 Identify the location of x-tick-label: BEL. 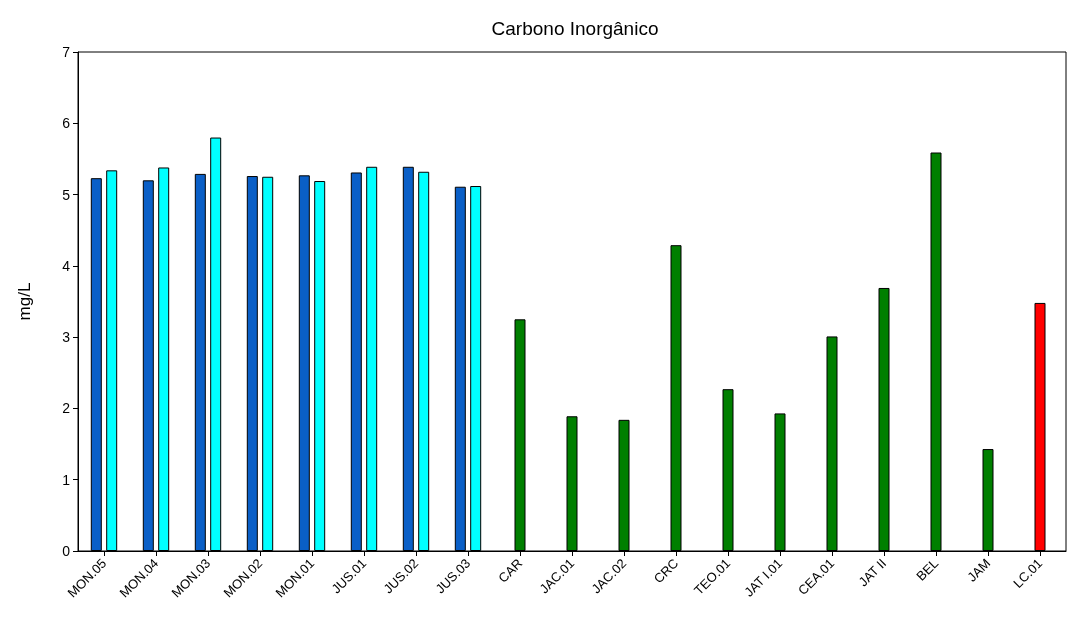
(927, 569).